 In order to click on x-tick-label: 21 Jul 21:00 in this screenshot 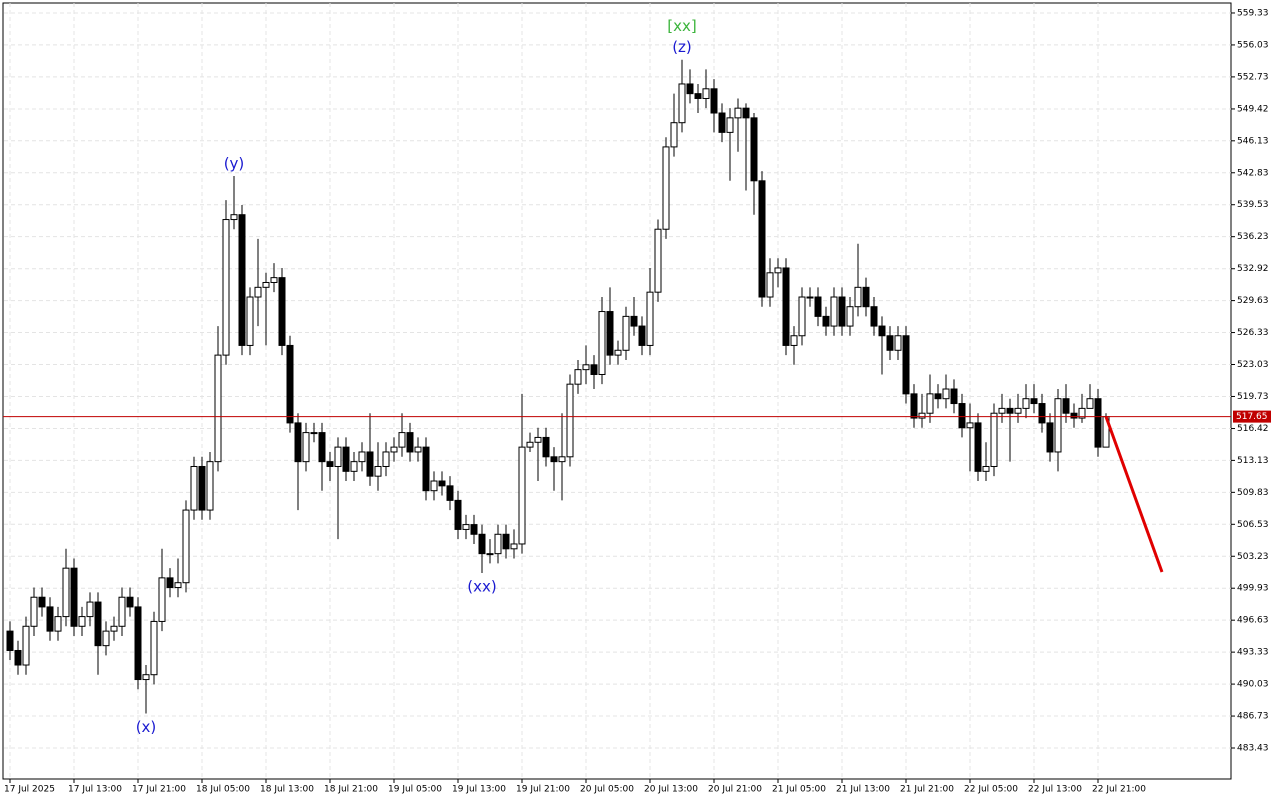, I will do `click(927, 790)`.